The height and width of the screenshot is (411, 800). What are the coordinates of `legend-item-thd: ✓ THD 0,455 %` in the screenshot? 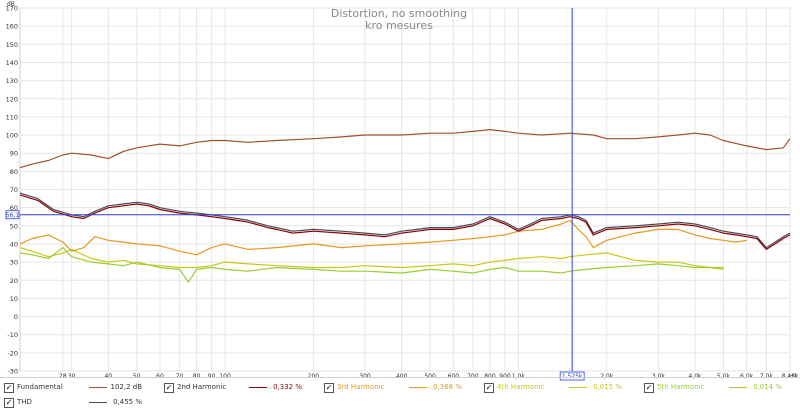 It's located at (81, 403).